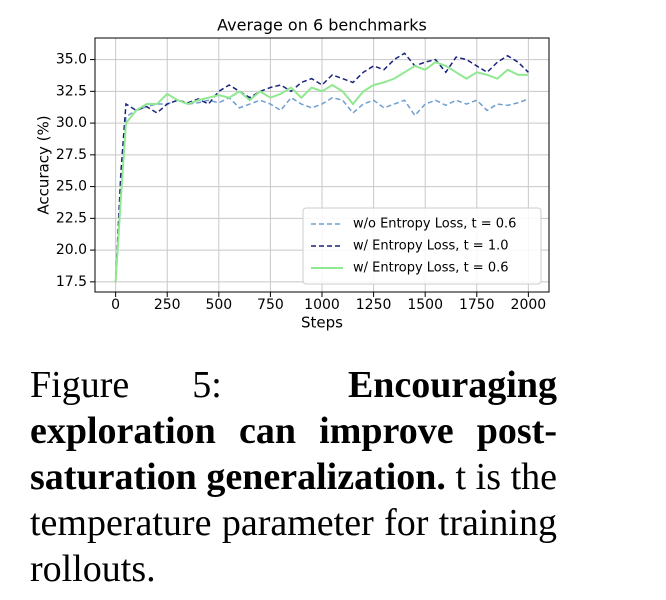 This screenshot has height=600, width=666. I want to click on x-tick-label: 1750, so click(477, 305).